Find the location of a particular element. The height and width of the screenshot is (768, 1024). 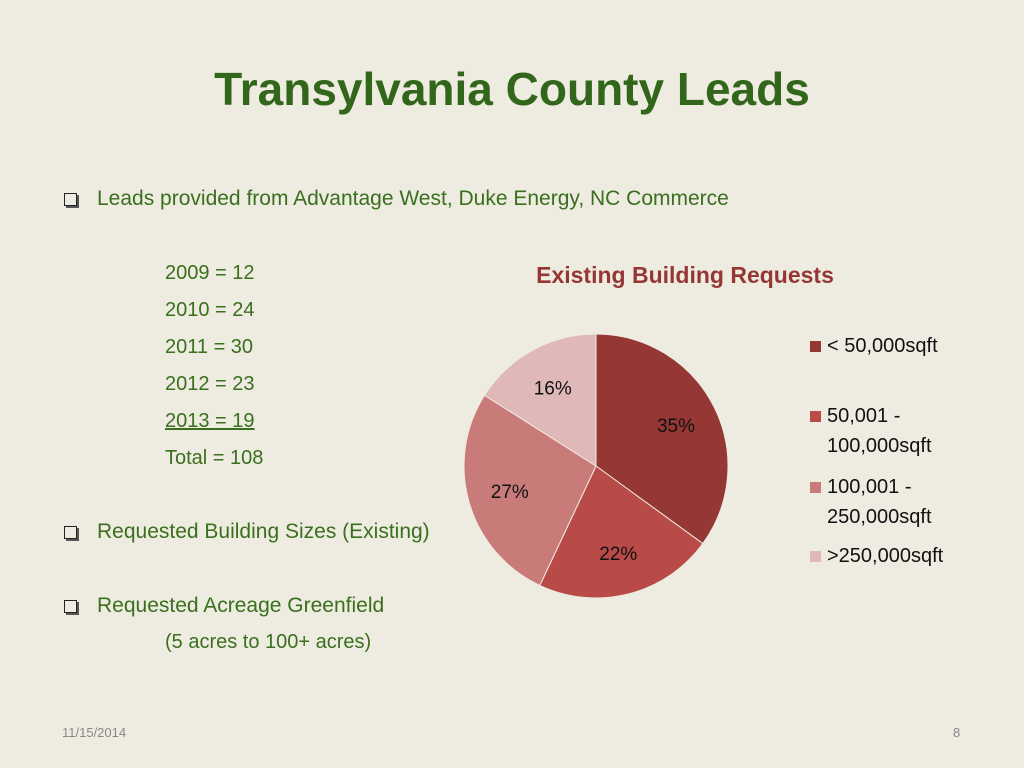

bullet-text: Requested Building Sizes (Existing) is located at coordinates (263, 531).